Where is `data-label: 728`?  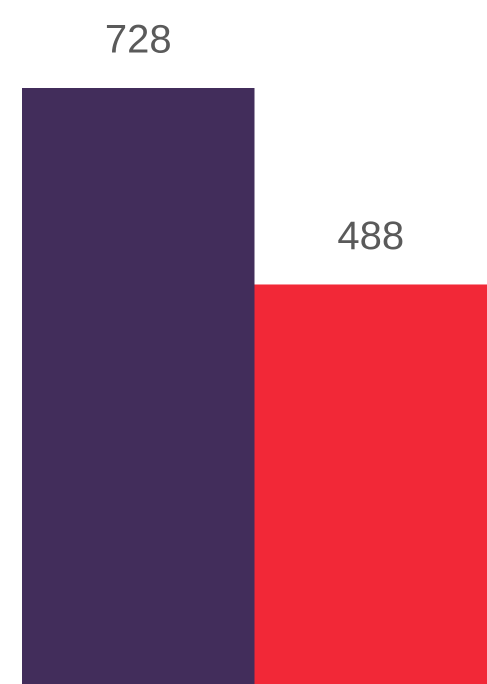
data-label: 728 is located at coordinates (138, 40).